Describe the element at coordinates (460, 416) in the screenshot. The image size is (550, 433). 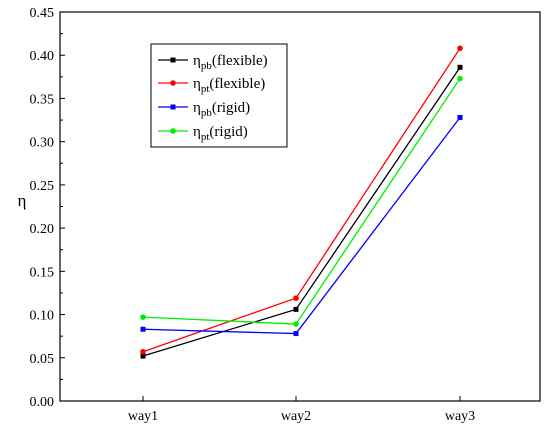
I see `x-tick-label: way3` at that location.